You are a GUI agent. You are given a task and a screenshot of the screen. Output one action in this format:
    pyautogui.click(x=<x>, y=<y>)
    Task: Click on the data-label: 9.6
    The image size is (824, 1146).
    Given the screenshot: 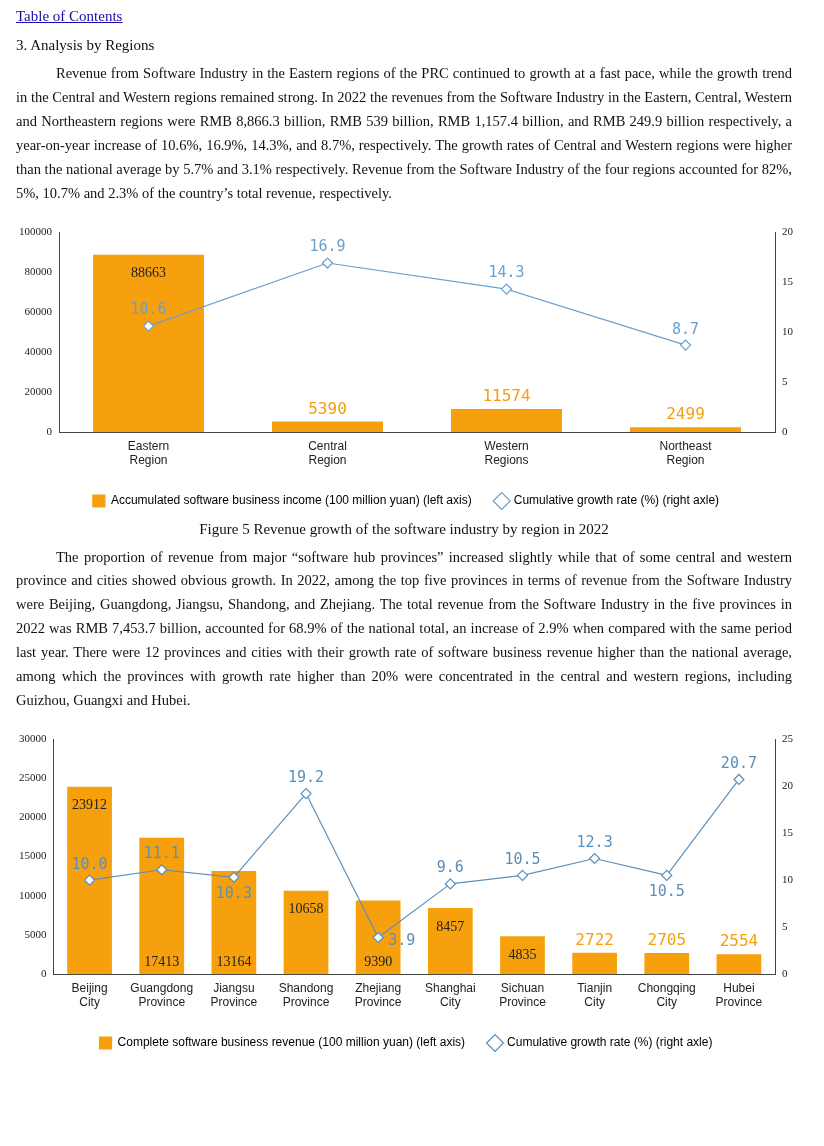 What is the action you would take?
    pyautogui.click(x=450, y=867)
    